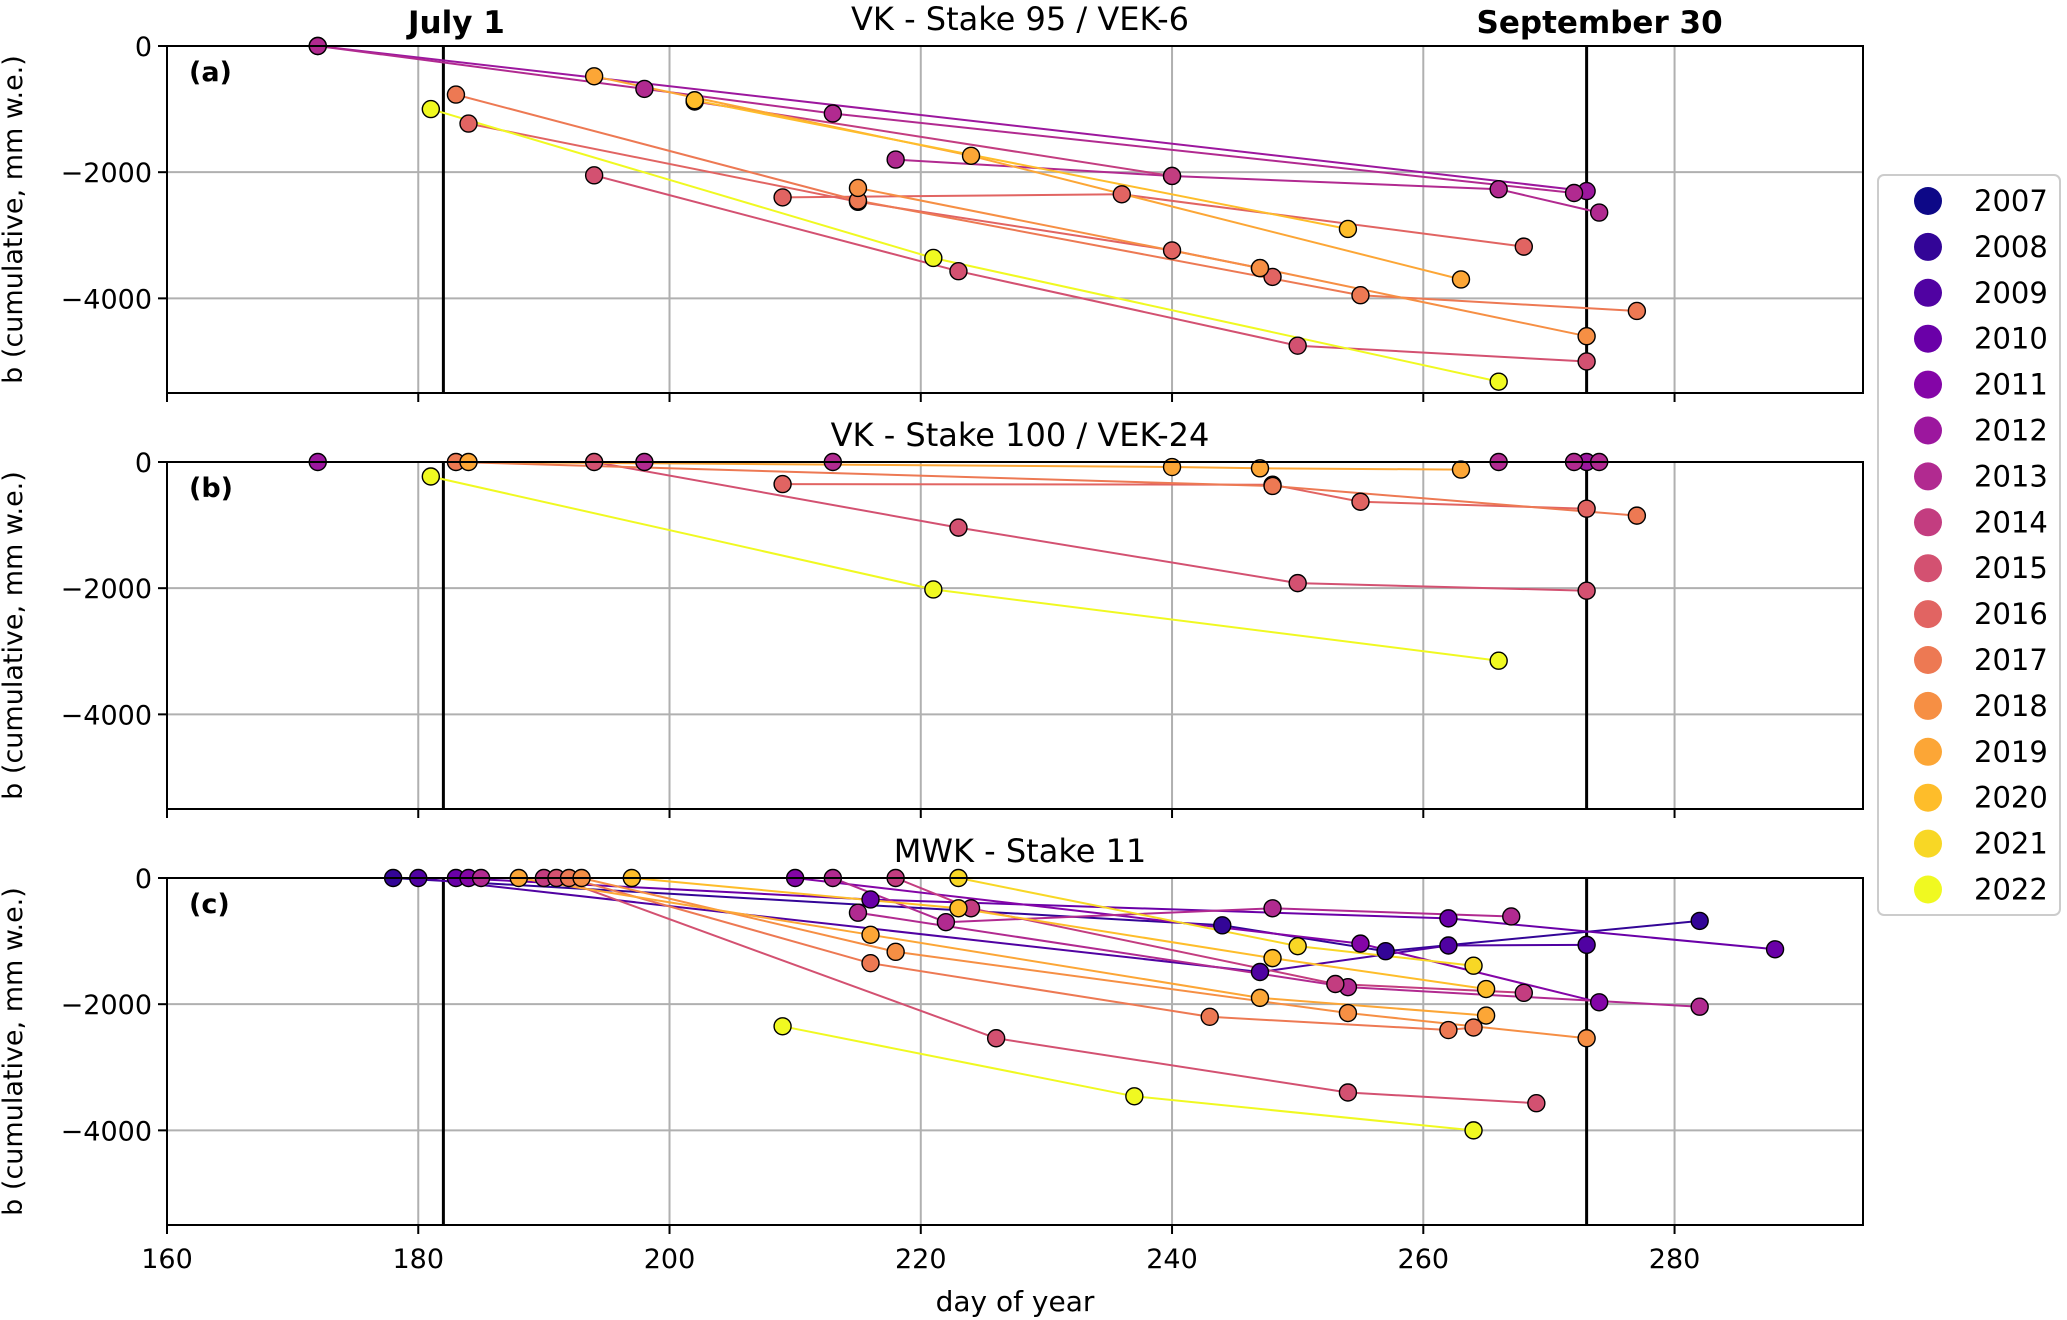  Describe the element at coordinates (1928, 614) in the screenshot. I see `legend-marker-2016` at that location.